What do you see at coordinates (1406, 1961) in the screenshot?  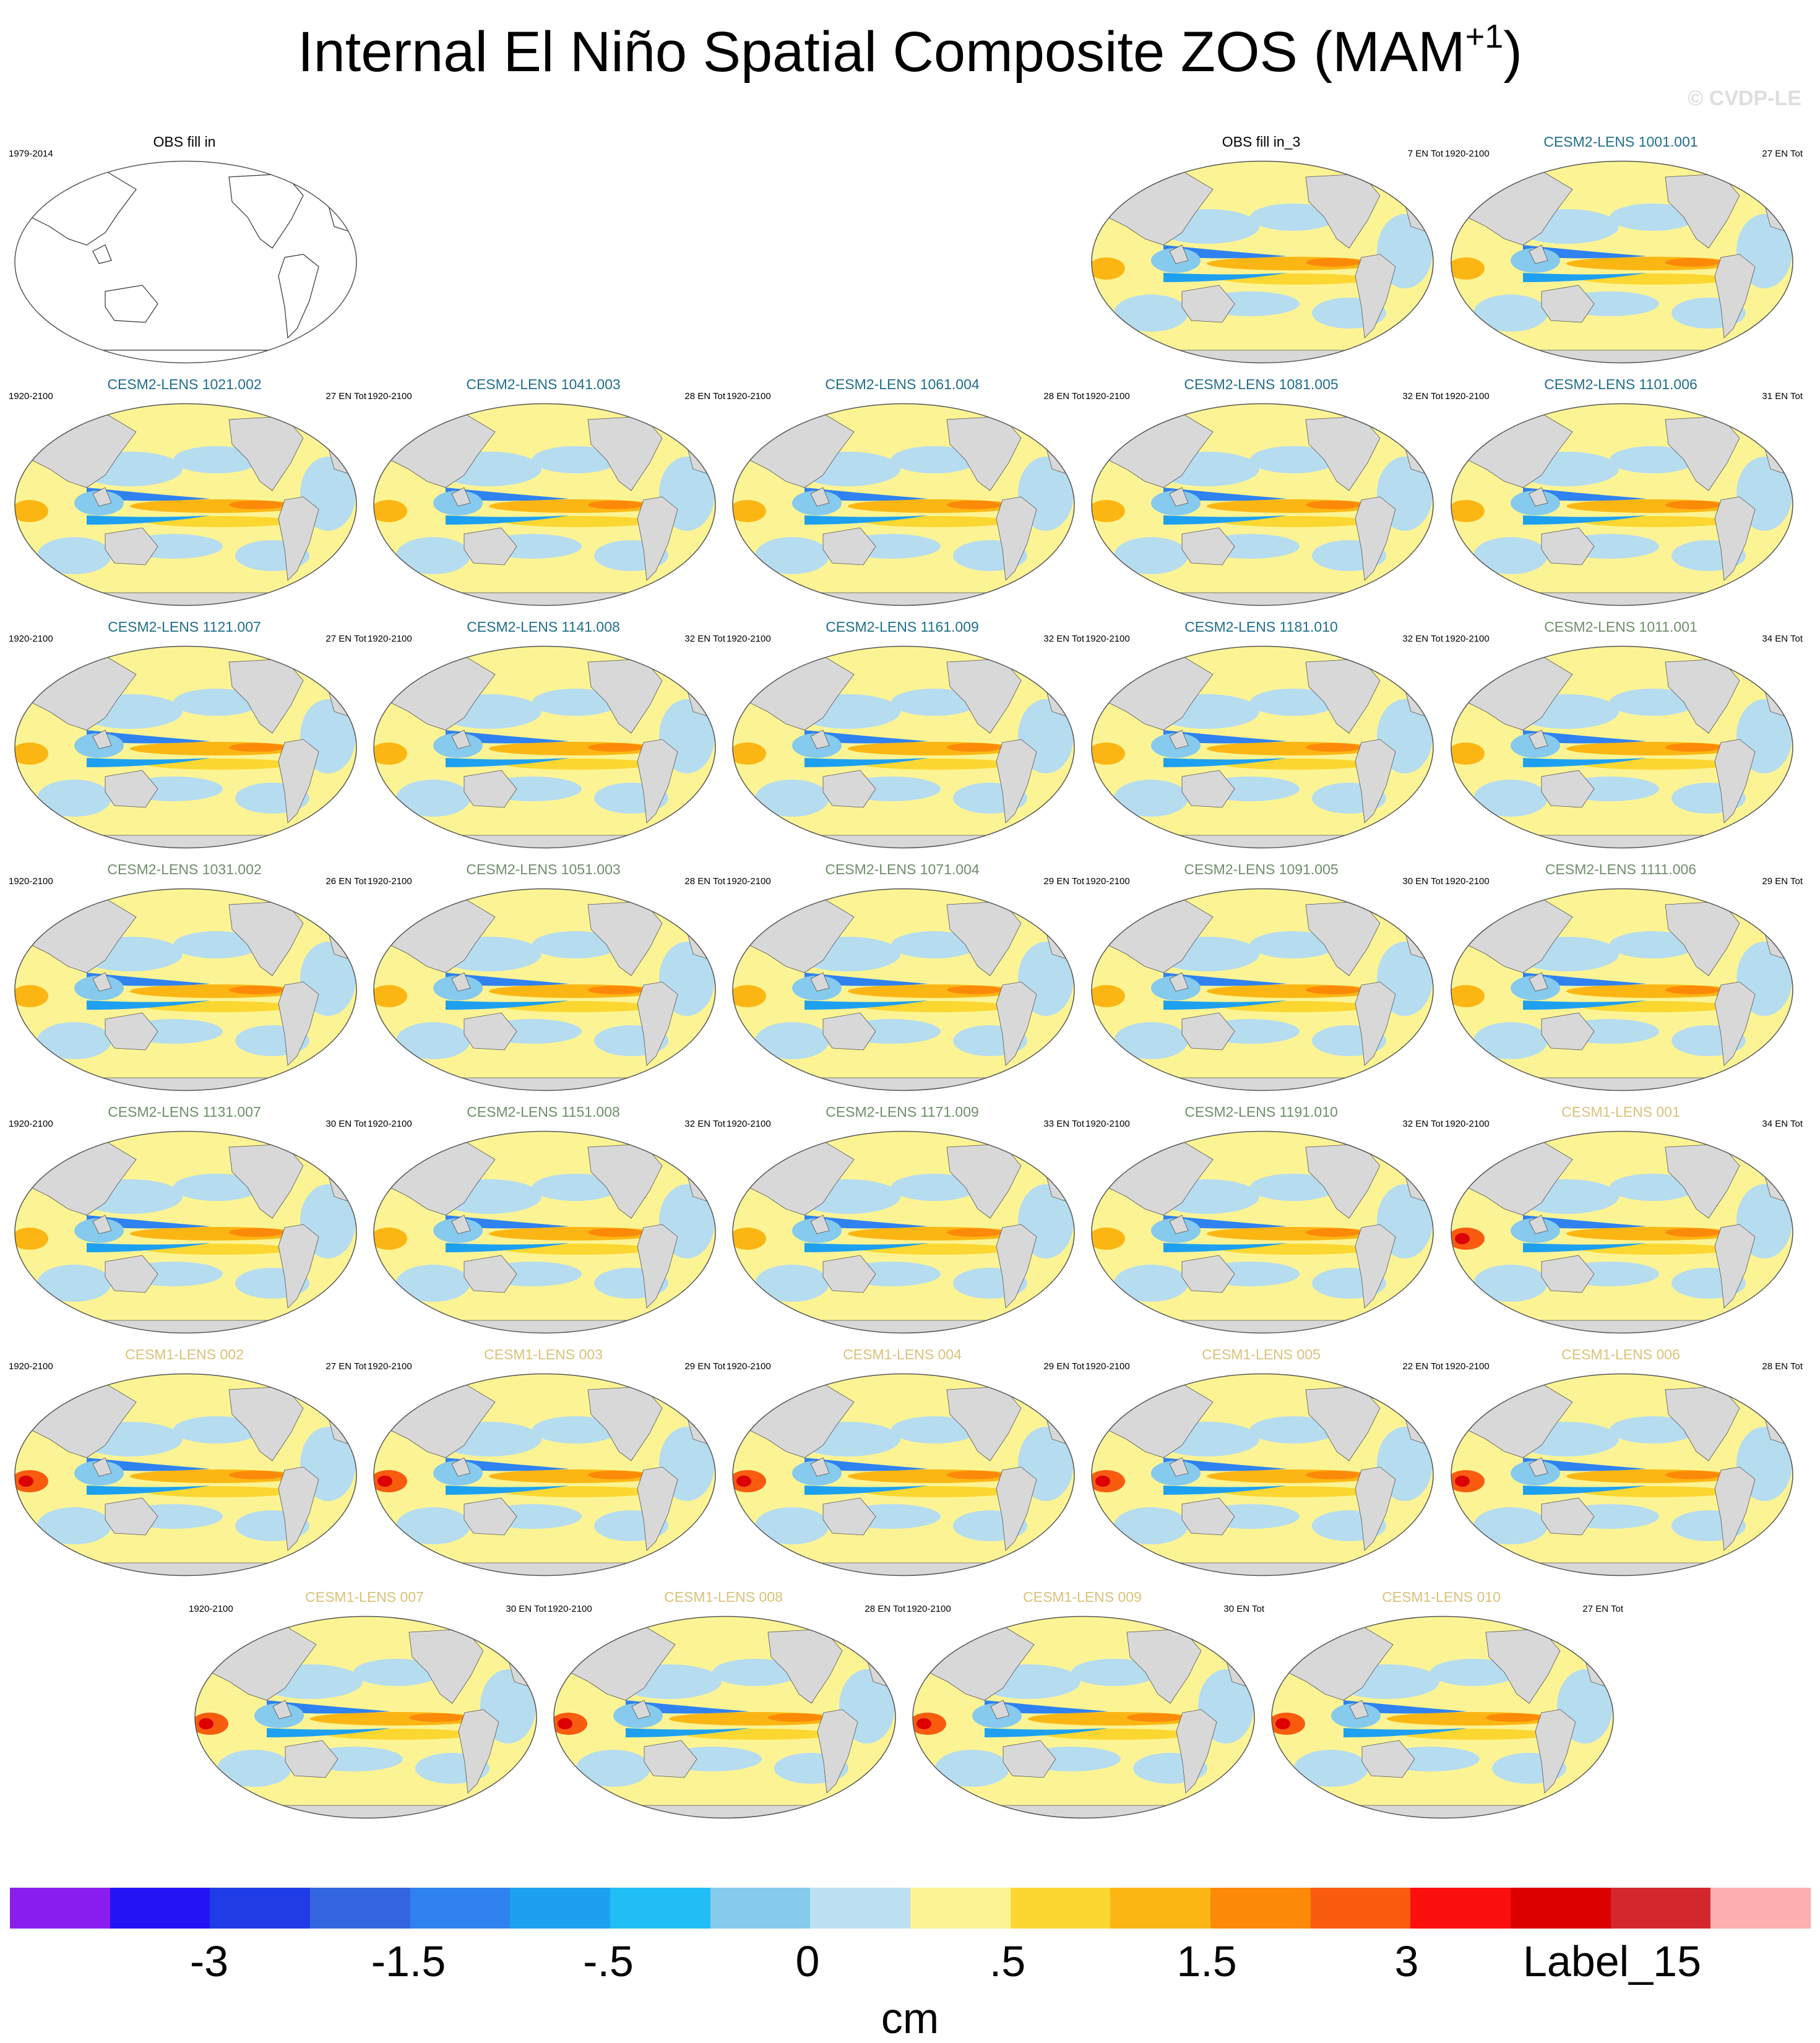 I see `colorbar-tick-label: 3` at bounding box center [1406, 1961].